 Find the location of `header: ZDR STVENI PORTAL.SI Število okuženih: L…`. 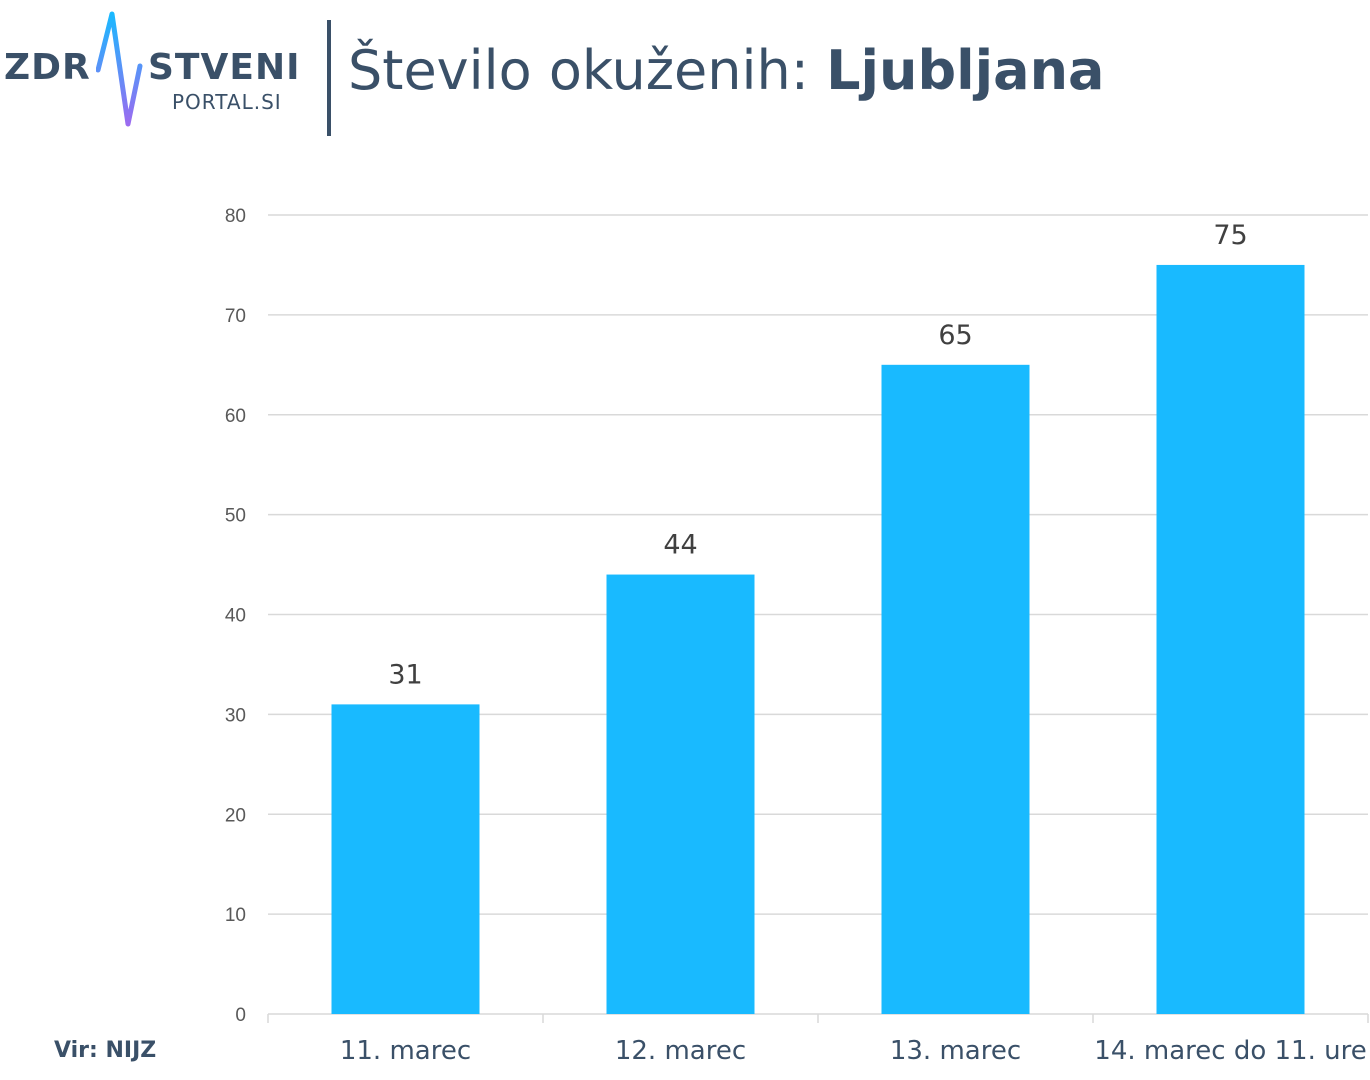

header: ZDR STVENI PORTAL.SI Število okuženih: L… is located at coordinates (685, 70).